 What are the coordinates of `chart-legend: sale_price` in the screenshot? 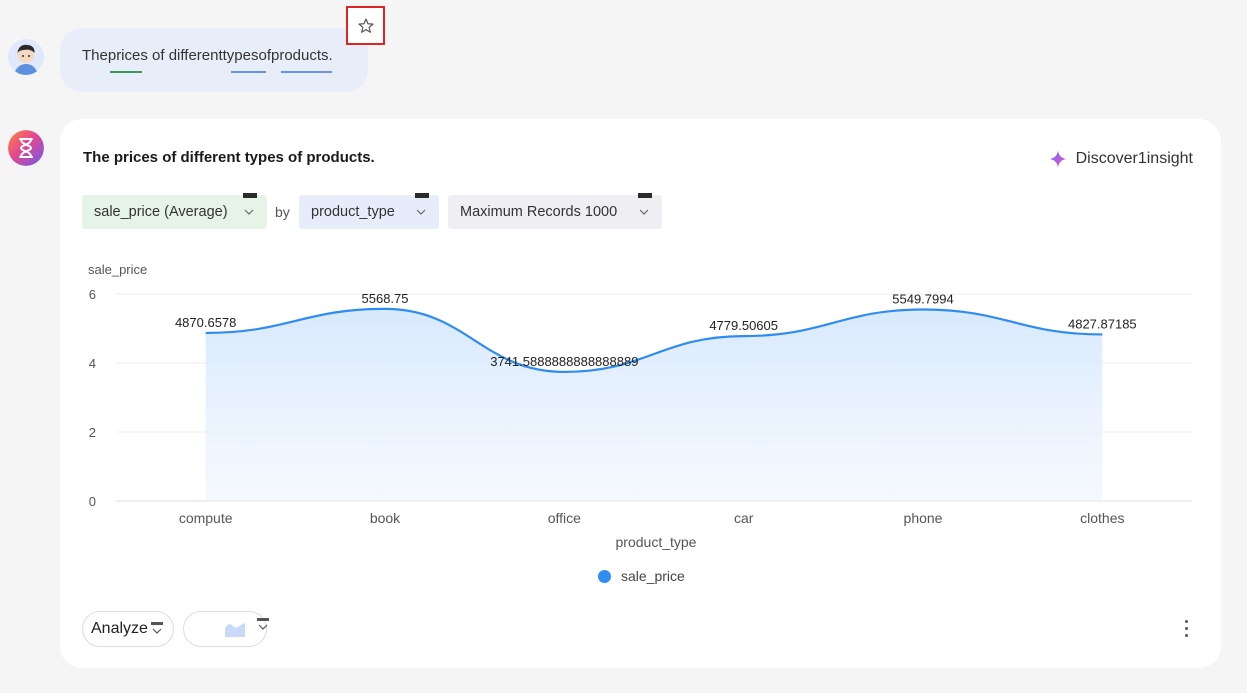 It's located at (641, 576).